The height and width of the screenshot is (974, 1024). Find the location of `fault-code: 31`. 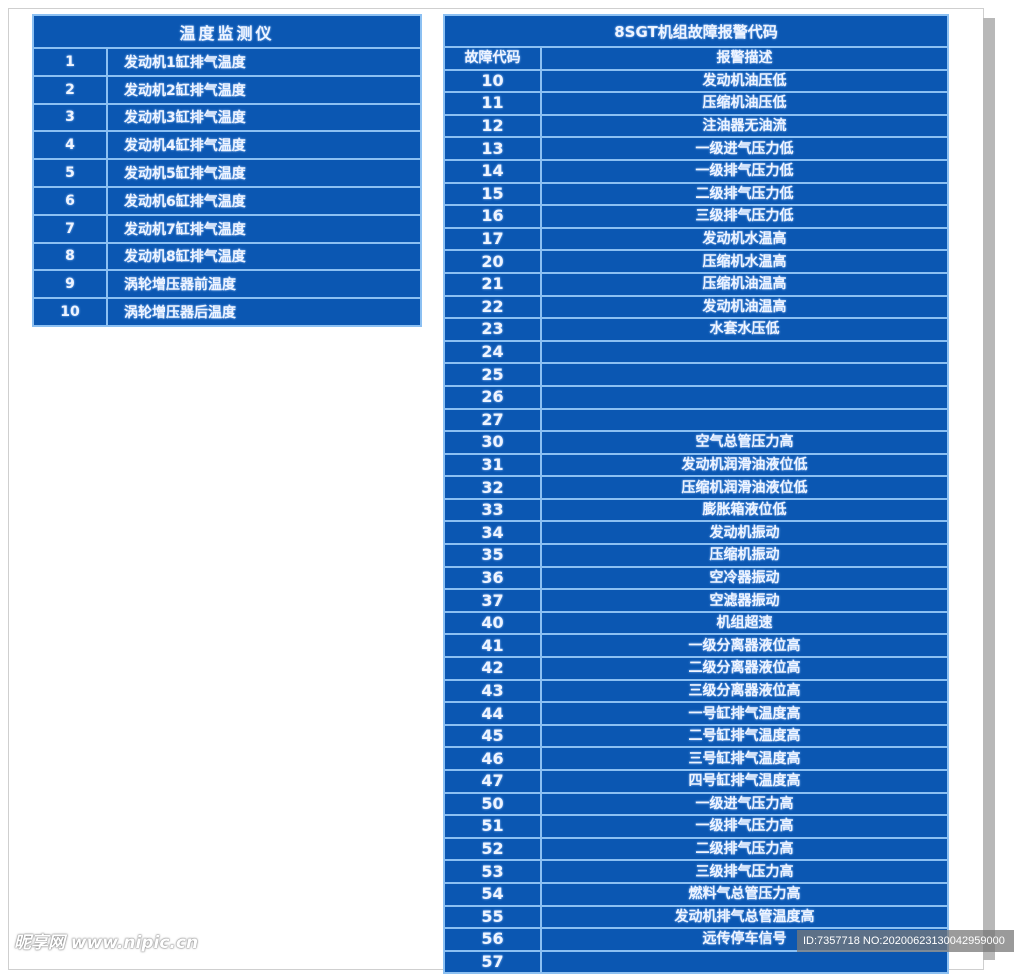

fault-code: 31 is located at coordinates (492, 465).